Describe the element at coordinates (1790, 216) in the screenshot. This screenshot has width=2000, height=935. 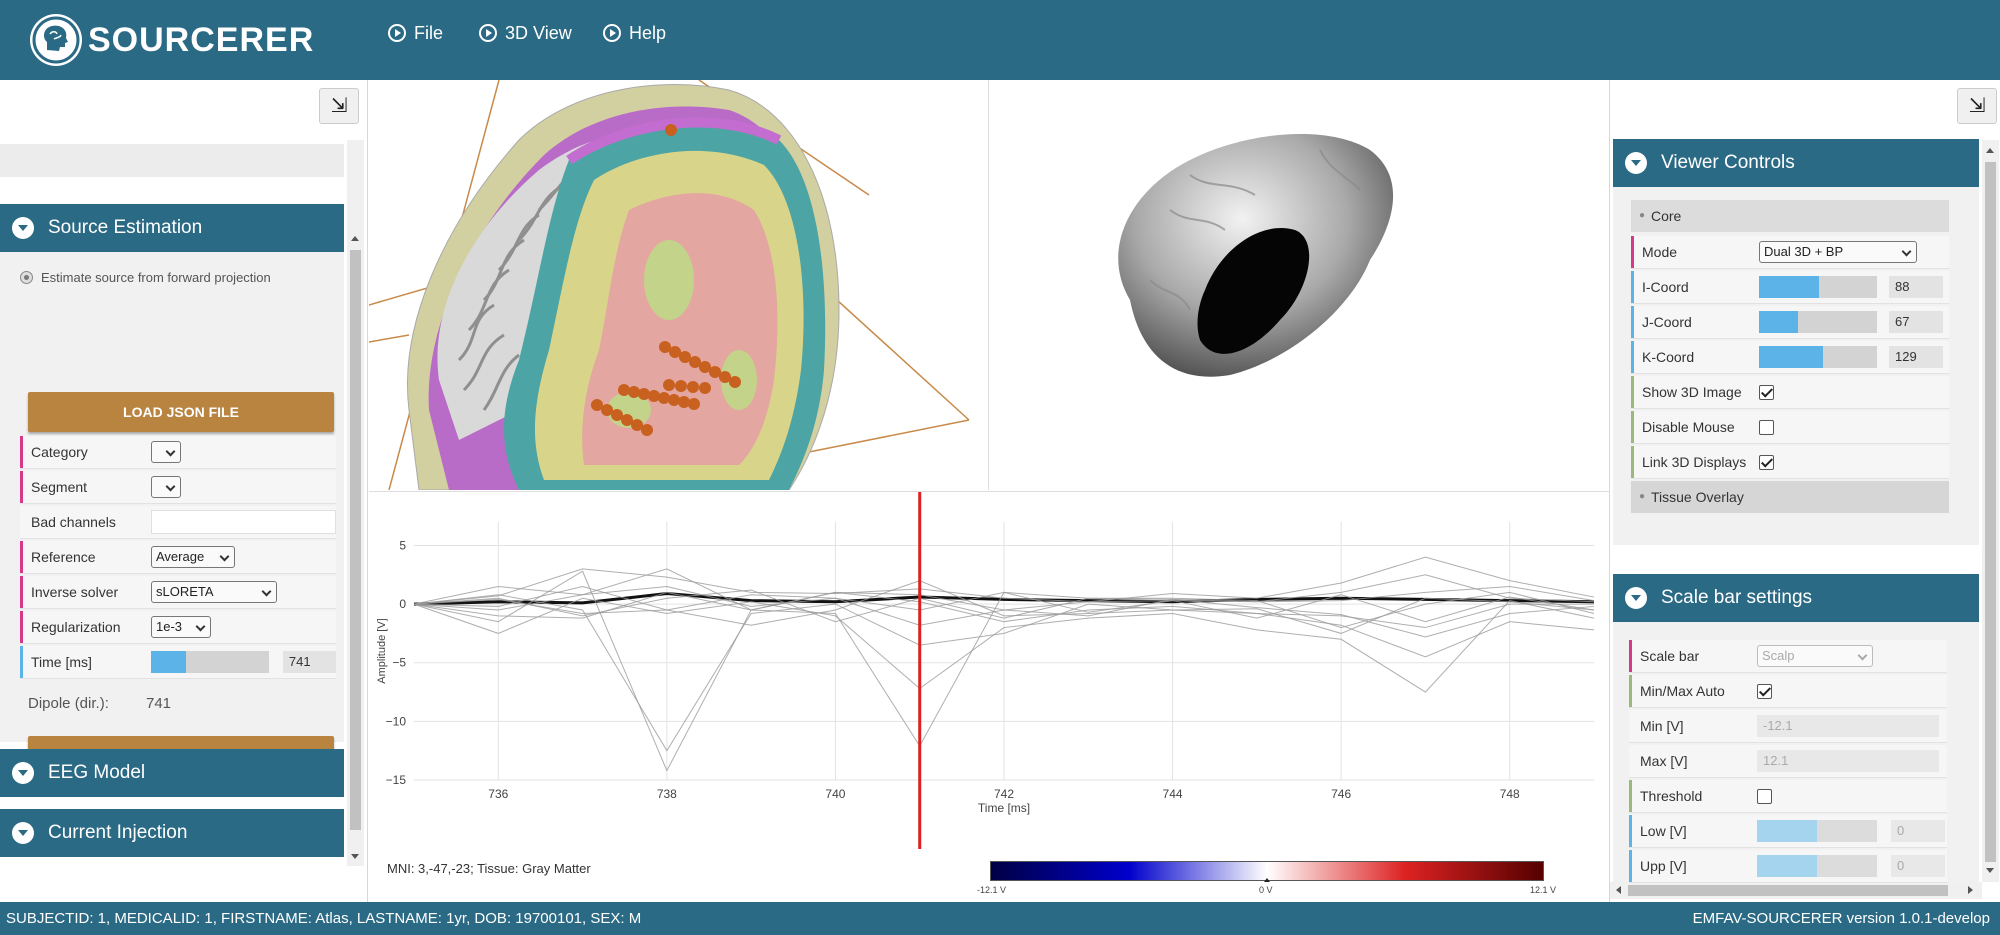
I see `core-subheader: ● Core` at that location.